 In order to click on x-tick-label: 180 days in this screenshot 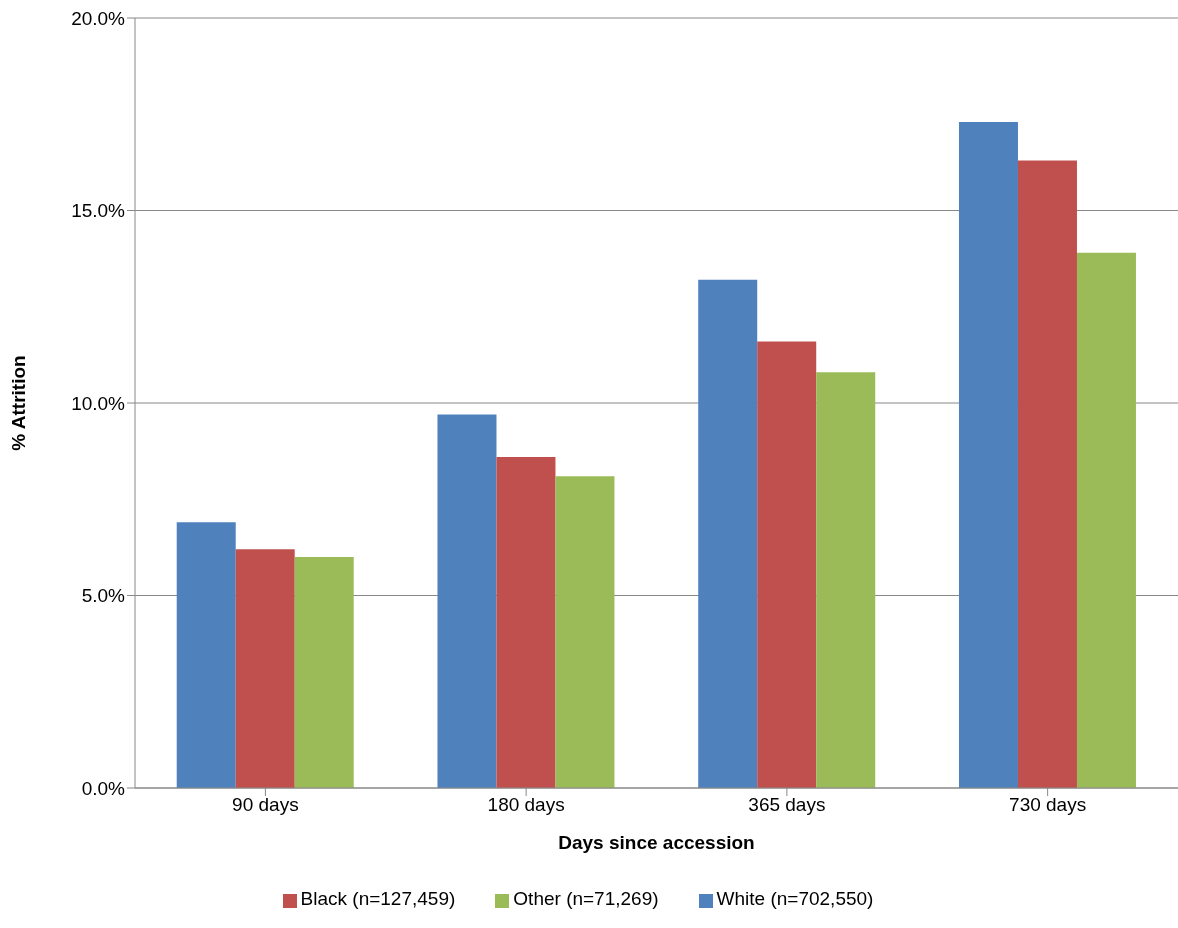, I will do `click(526, 805)`.